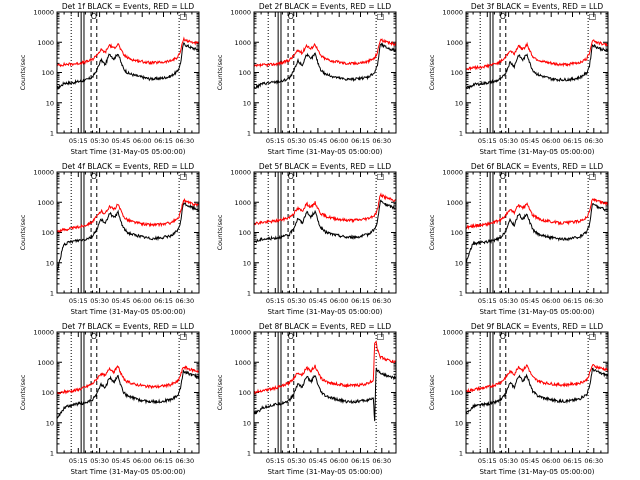  I want to click on panel-title: Det 9f BLACK = Events, RED = LLD, so click(537, 326).